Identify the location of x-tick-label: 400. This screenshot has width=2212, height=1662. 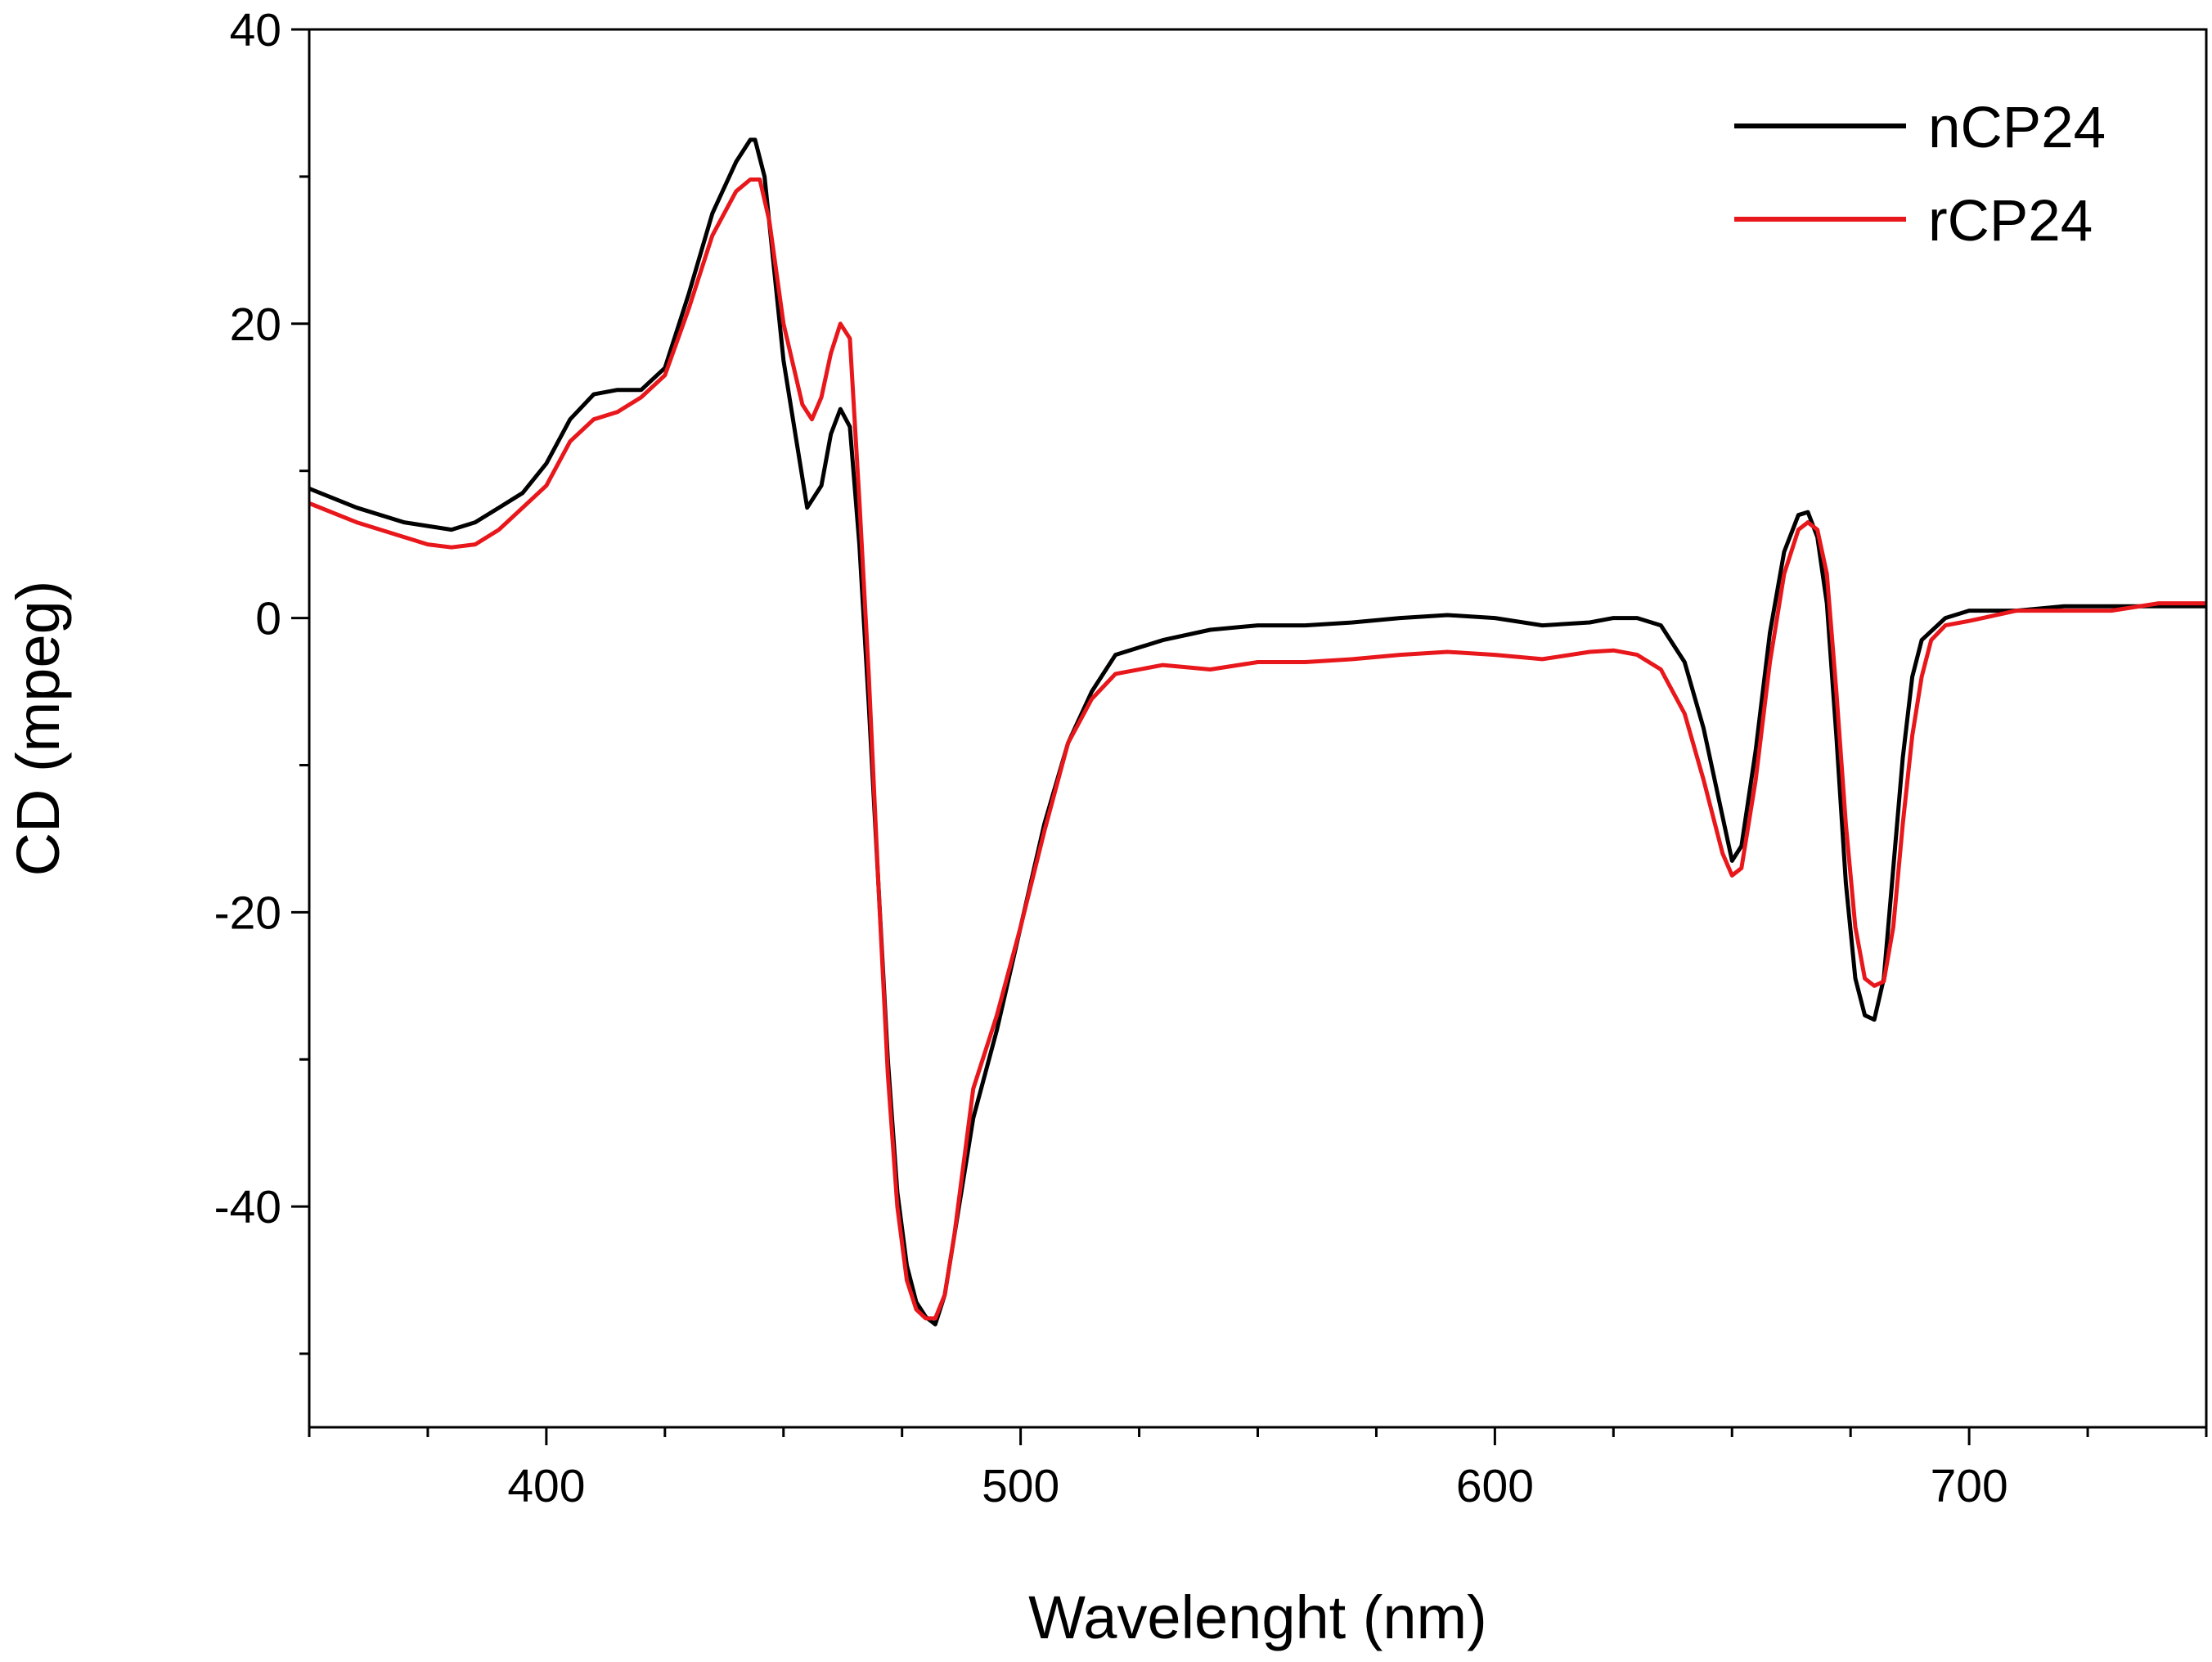
(546, 1486).